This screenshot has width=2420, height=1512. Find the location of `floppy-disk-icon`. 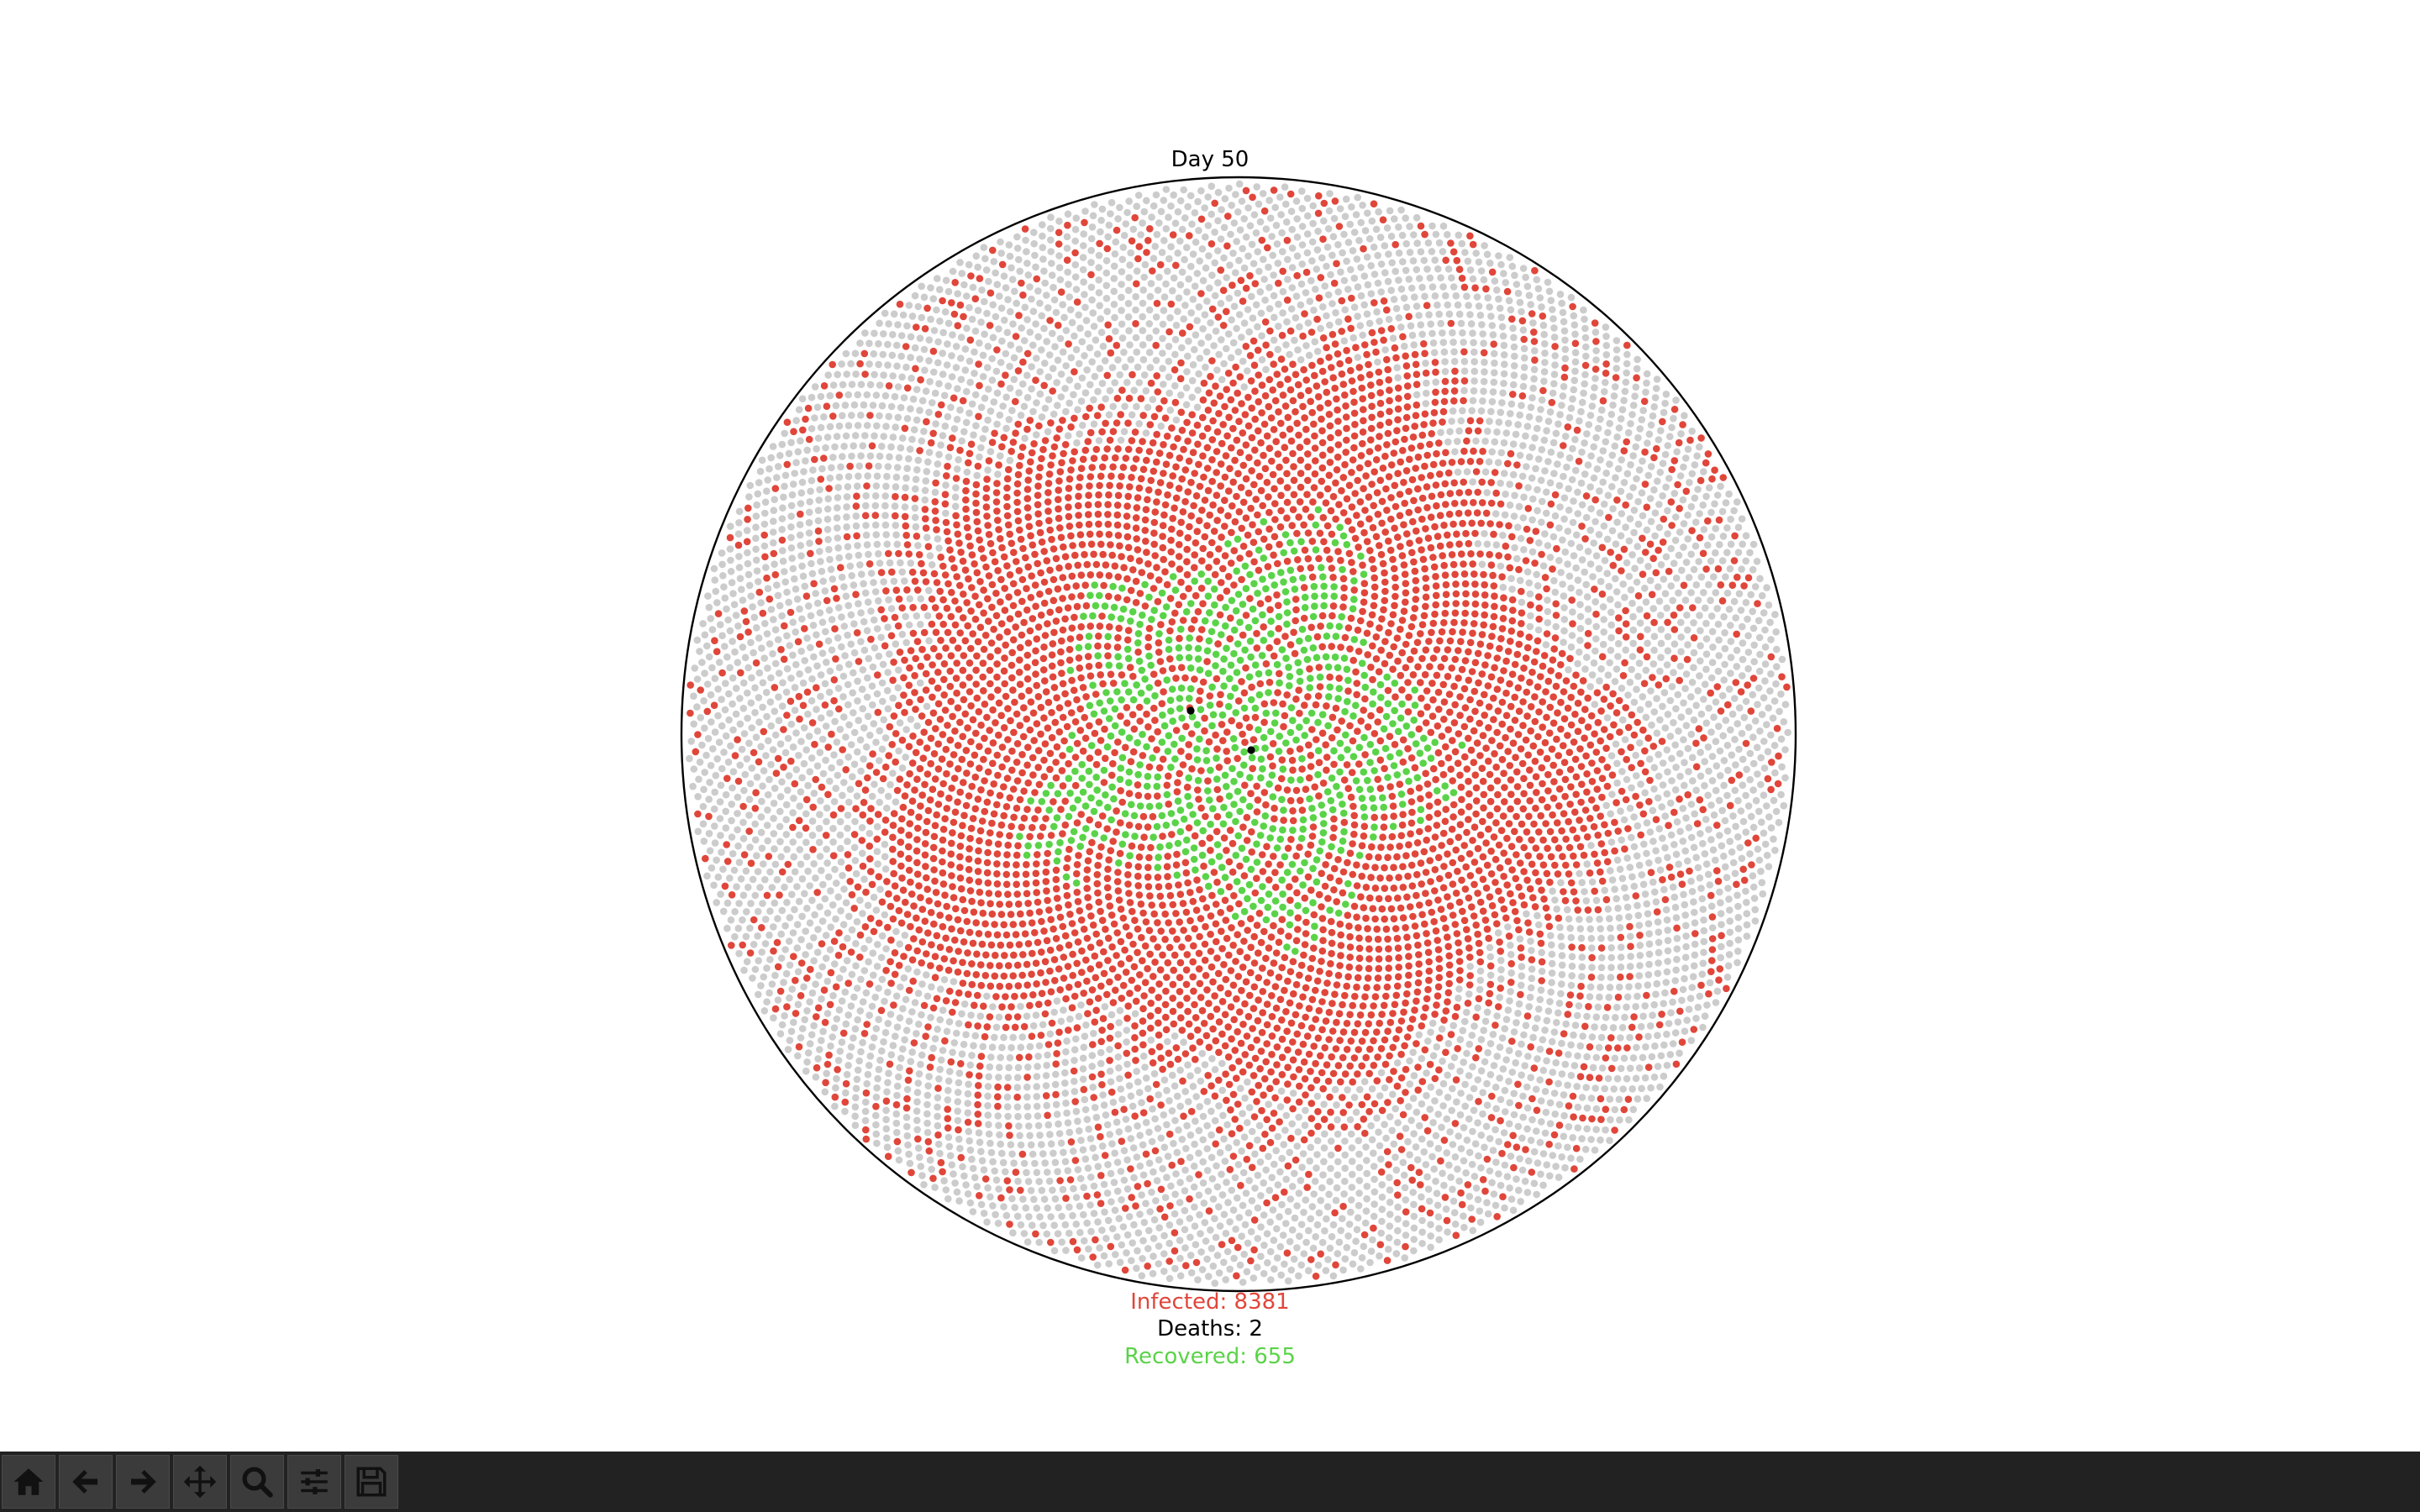

floppy-disk-icon is located at coordinates (371, 1482).